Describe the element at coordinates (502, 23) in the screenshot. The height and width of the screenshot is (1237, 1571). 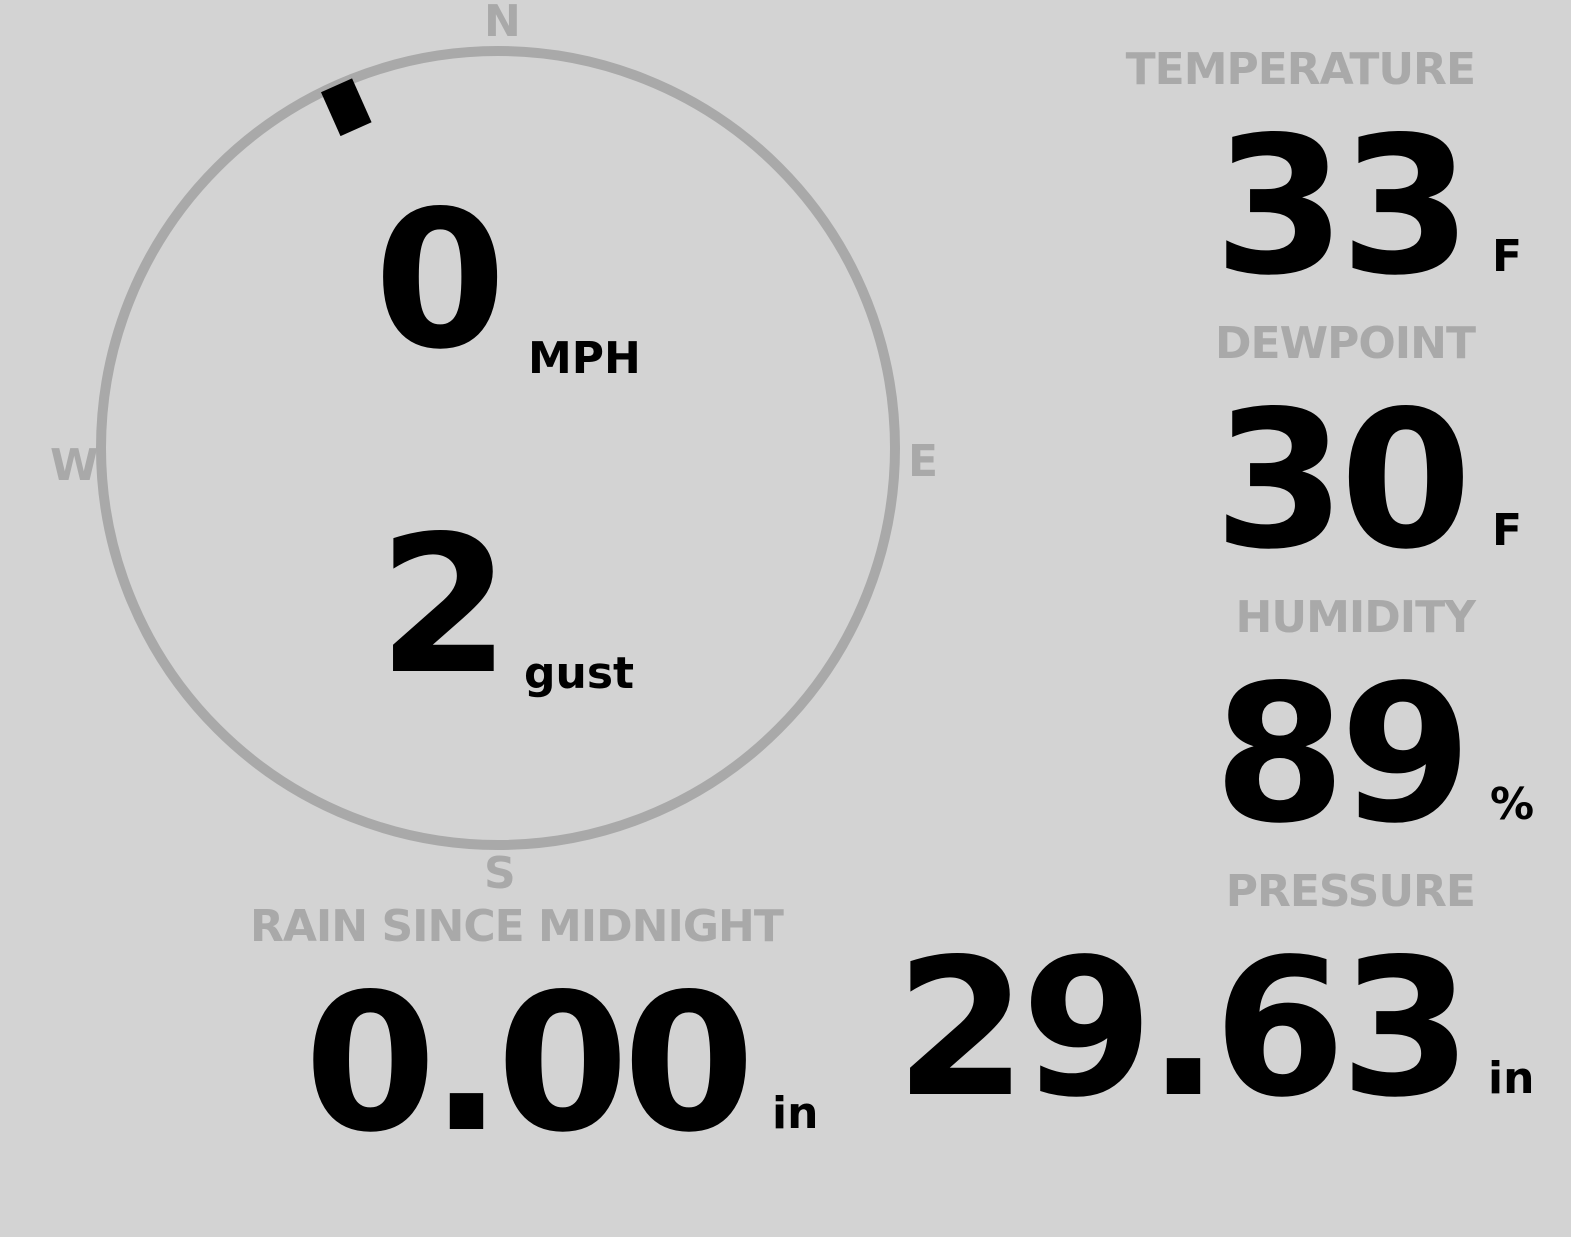
I see `compass-north: N` at that location.